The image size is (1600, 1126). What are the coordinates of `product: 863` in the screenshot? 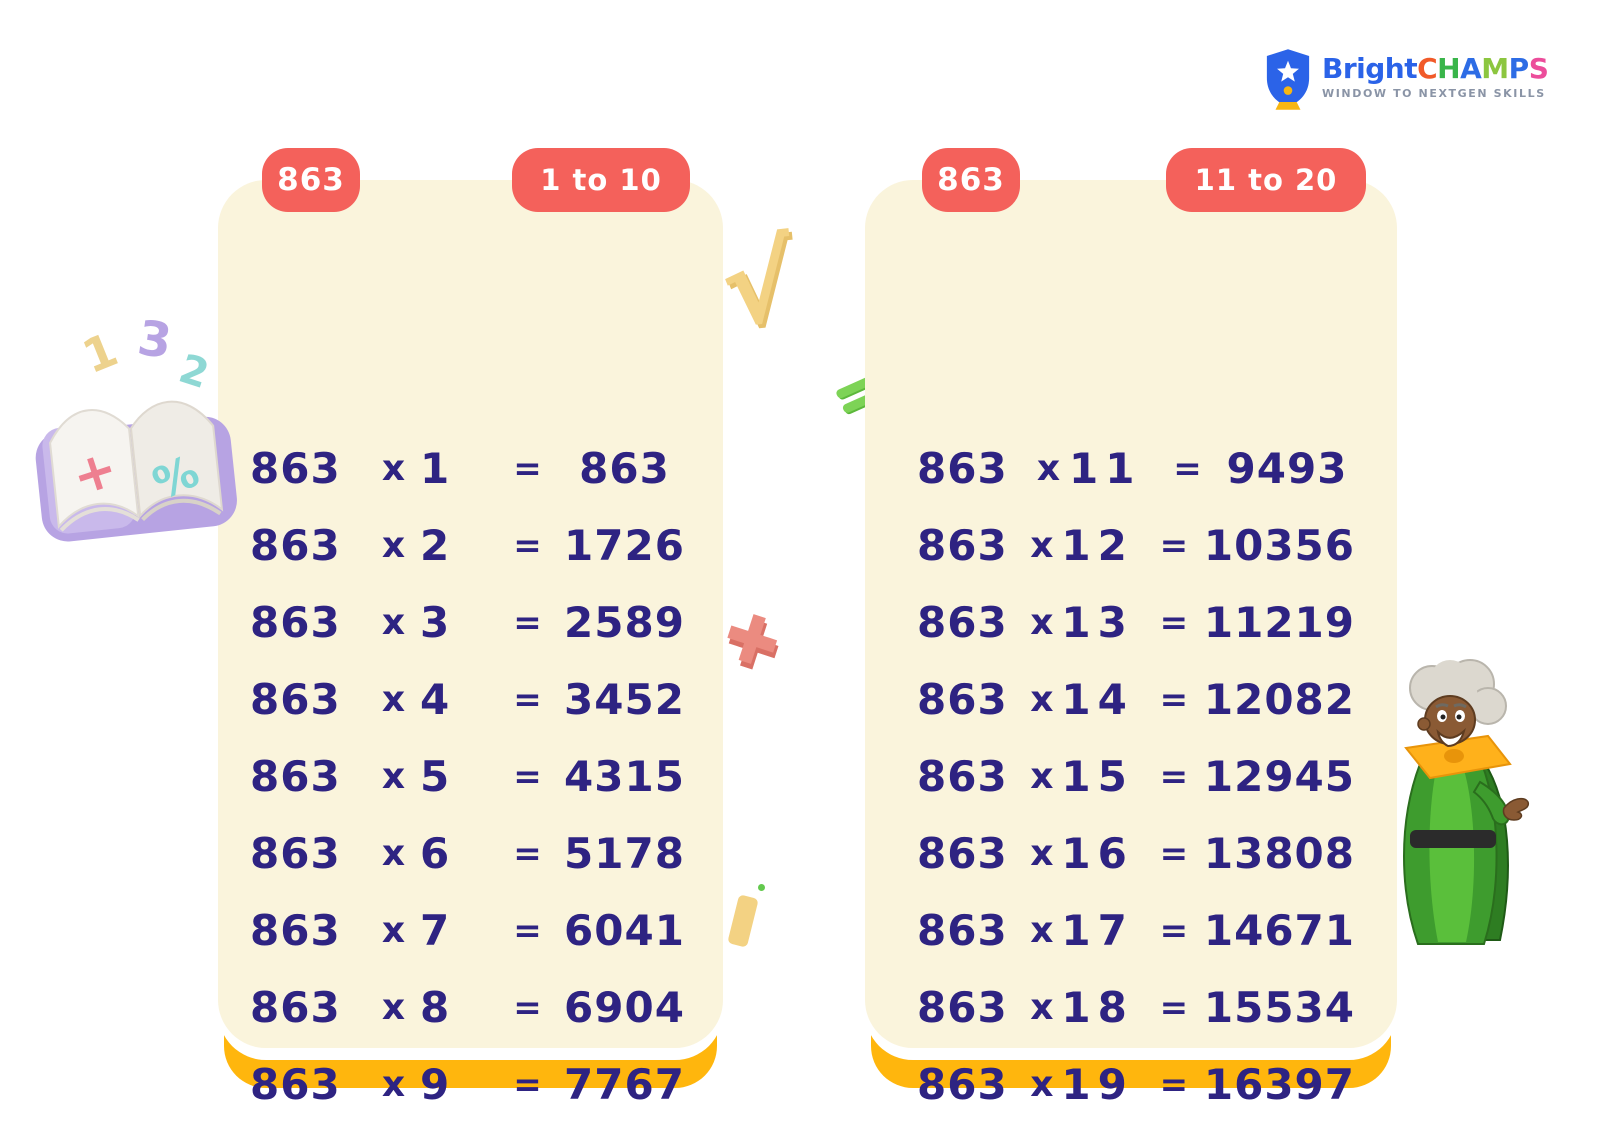 It's located at (624, 468).